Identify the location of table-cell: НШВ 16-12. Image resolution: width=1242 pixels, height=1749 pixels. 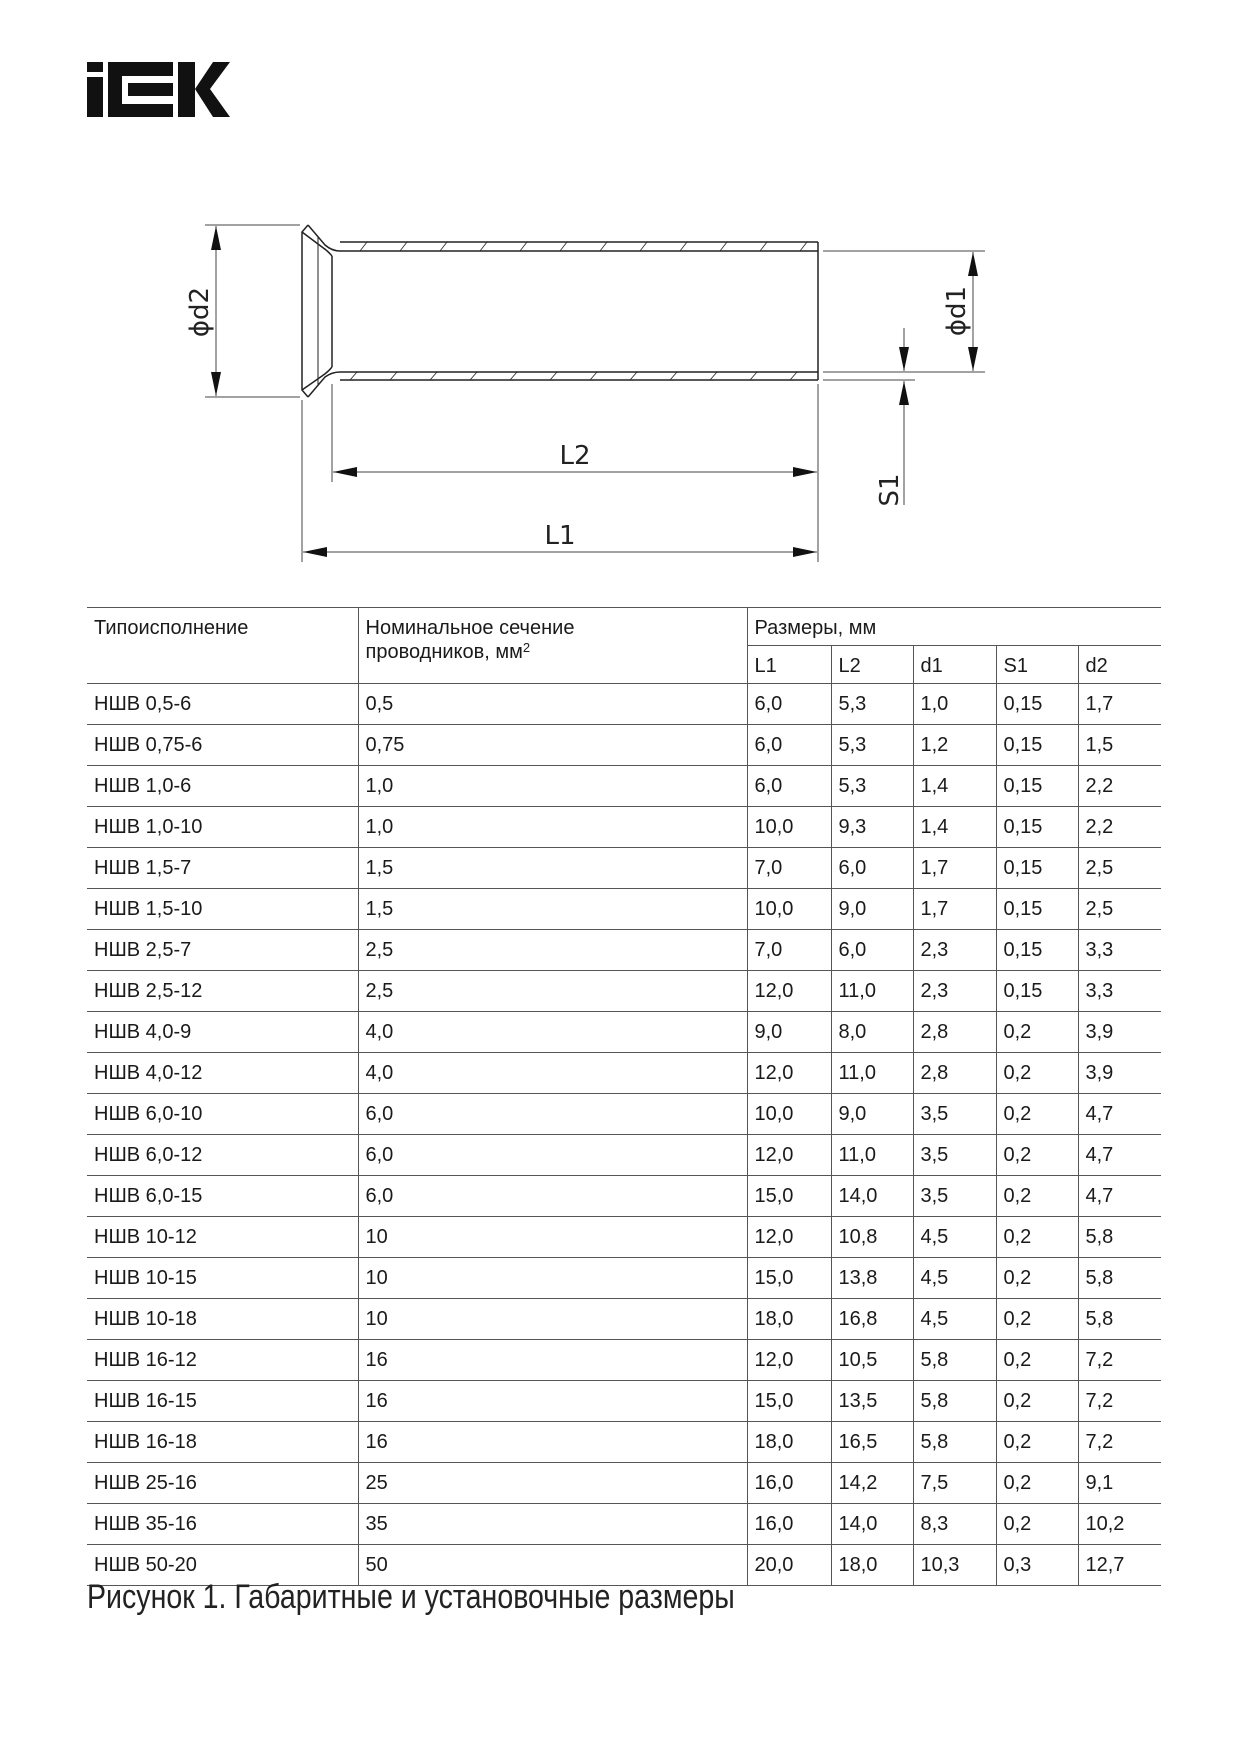
(222, 1360).